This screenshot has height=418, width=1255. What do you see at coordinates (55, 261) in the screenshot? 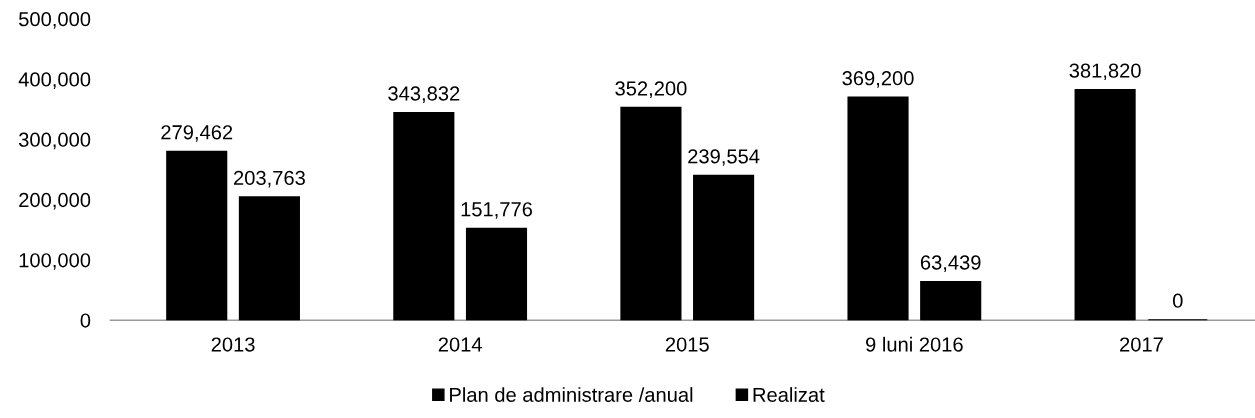
I see `y-tick-label: 100,000` at bounding box center [55, 261].